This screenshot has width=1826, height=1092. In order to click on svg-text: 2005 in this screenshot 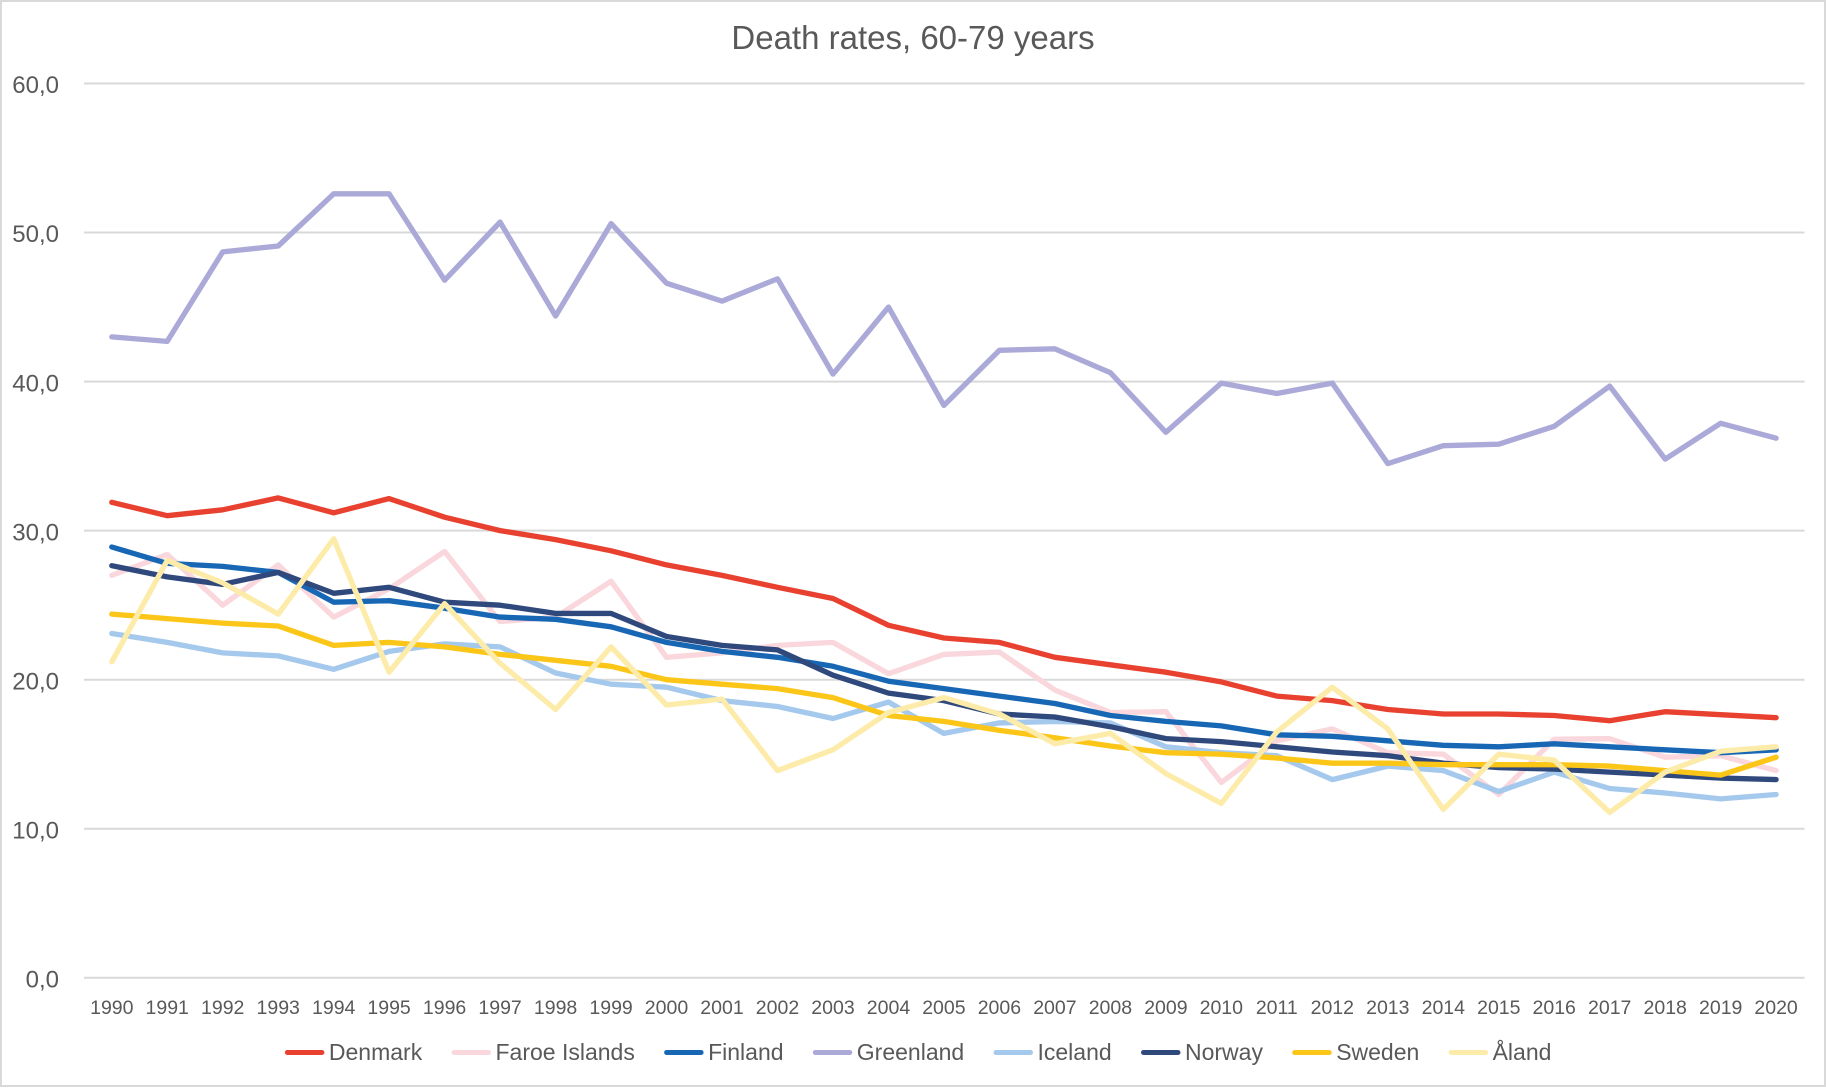, I will do `click(944, 1008)`.